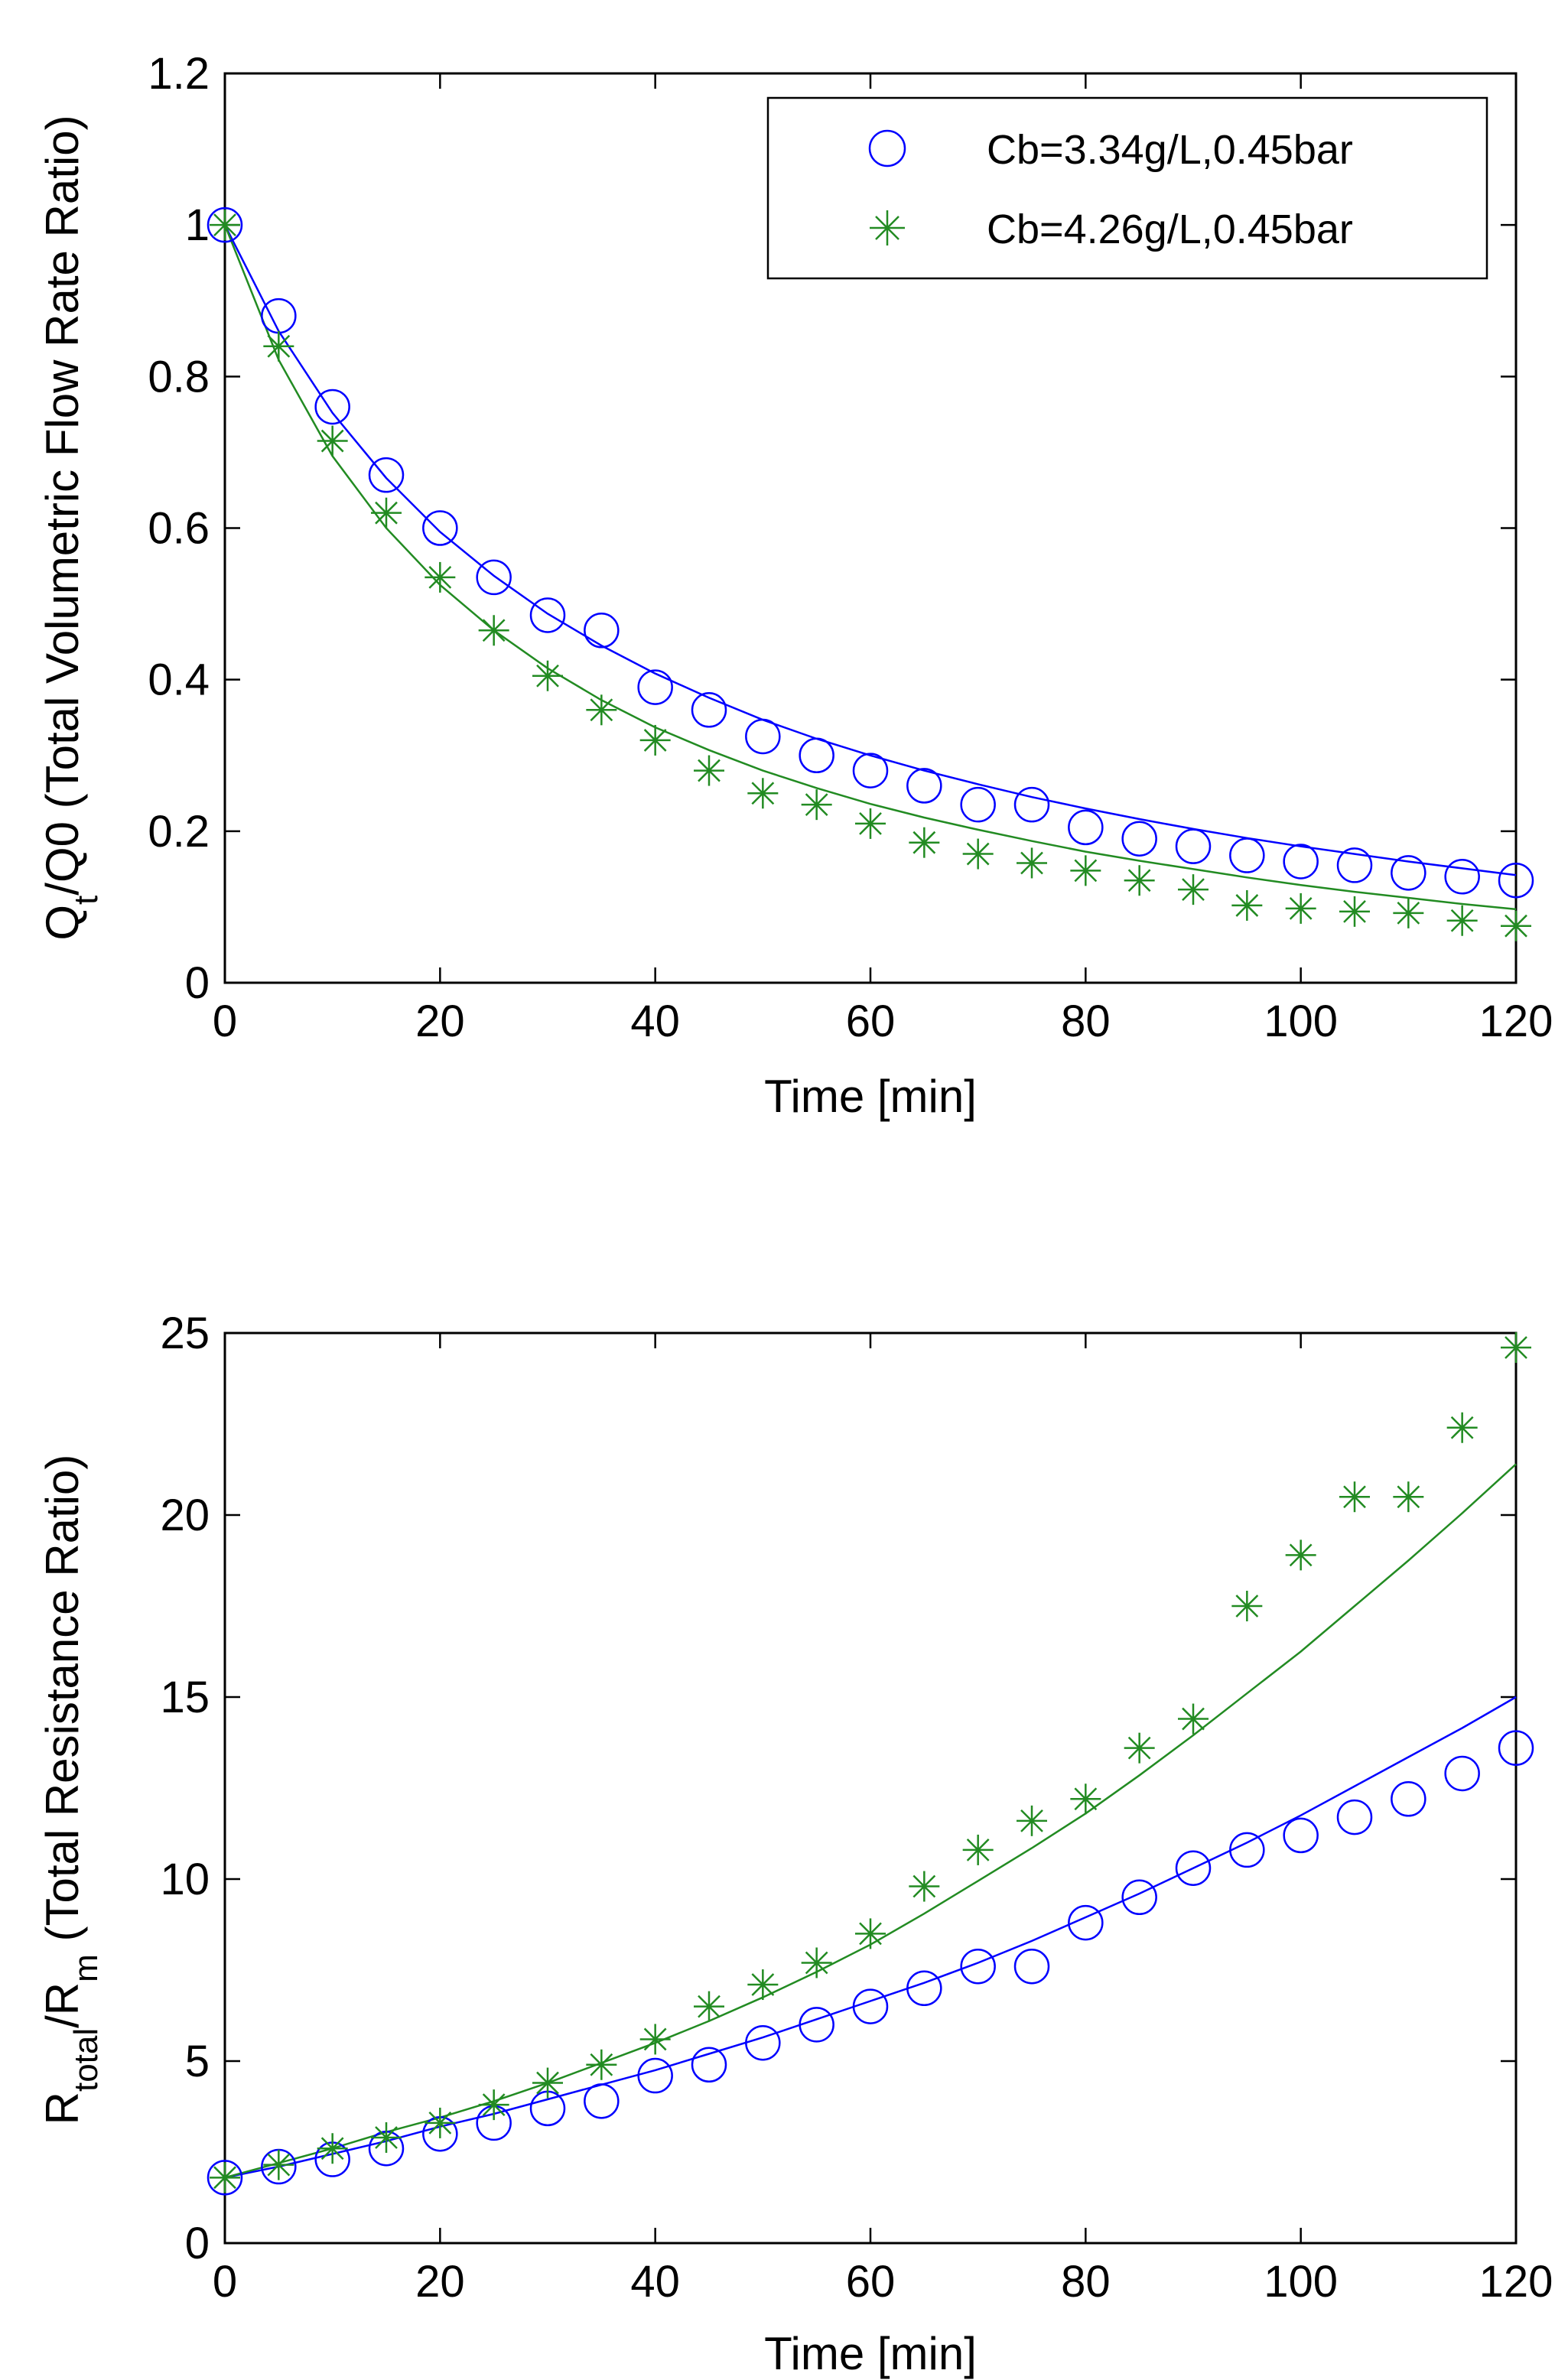 This screenshot has width=1568, height=2380. What do you see at coordinates (179, 74) in the screenshot?
I see `y-tick-label: 1.2` at bounding box center [179, 74].